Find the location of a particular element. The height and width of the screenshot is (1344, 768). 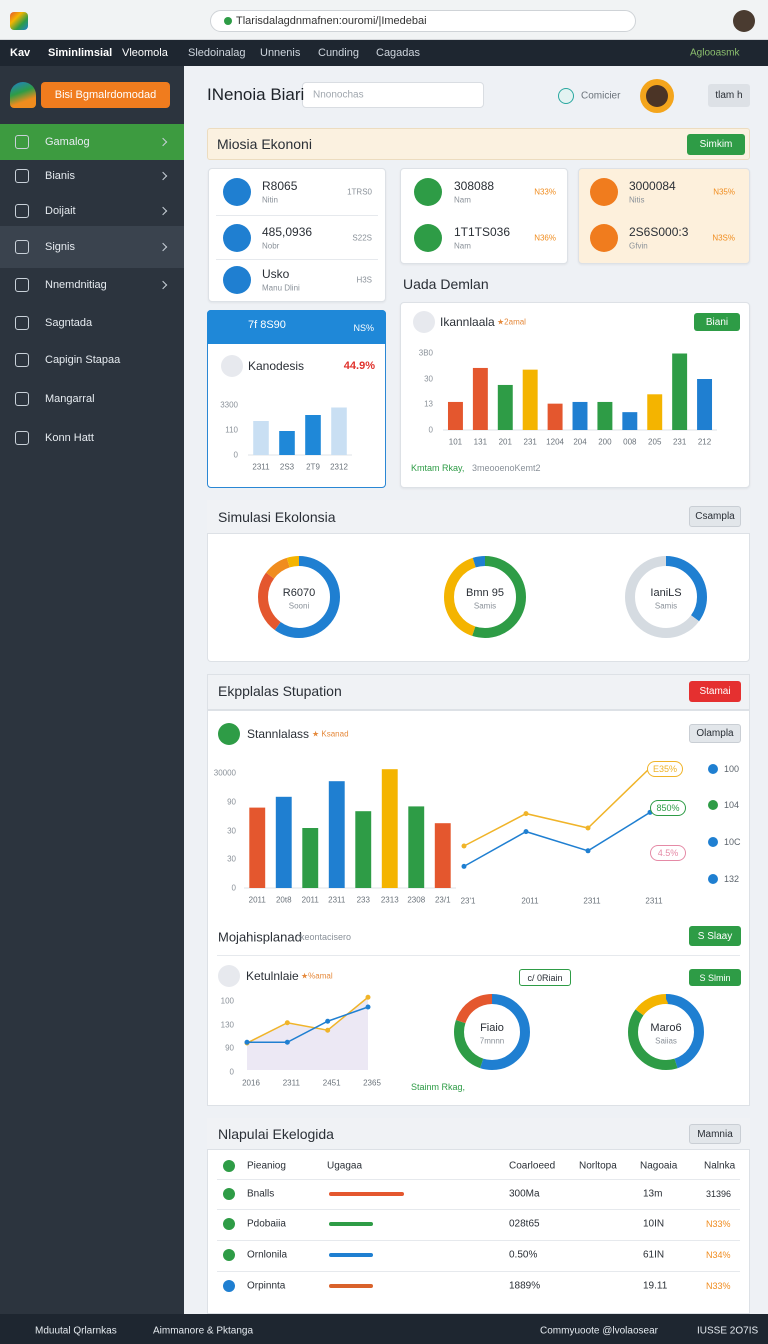

stat-change: N36% is located at coordinates (545, 238).